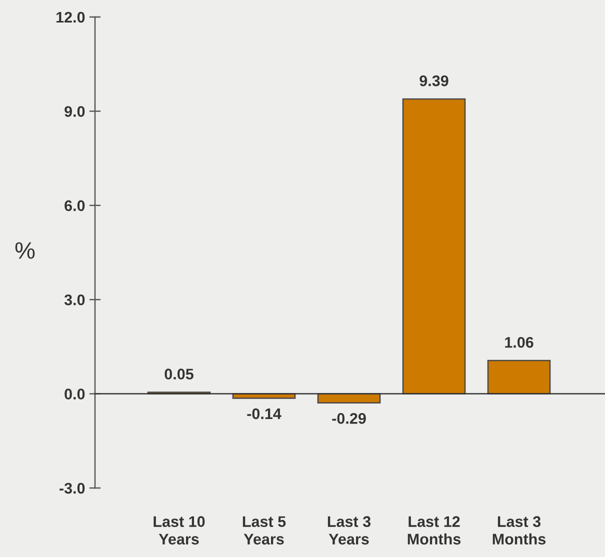 The height and width of the screenshot is (557, 605). What do you see at coordinates (74, 394) in the screenshot?
I see `y-tick-label: 0.0` at bounding box center [74, 394].